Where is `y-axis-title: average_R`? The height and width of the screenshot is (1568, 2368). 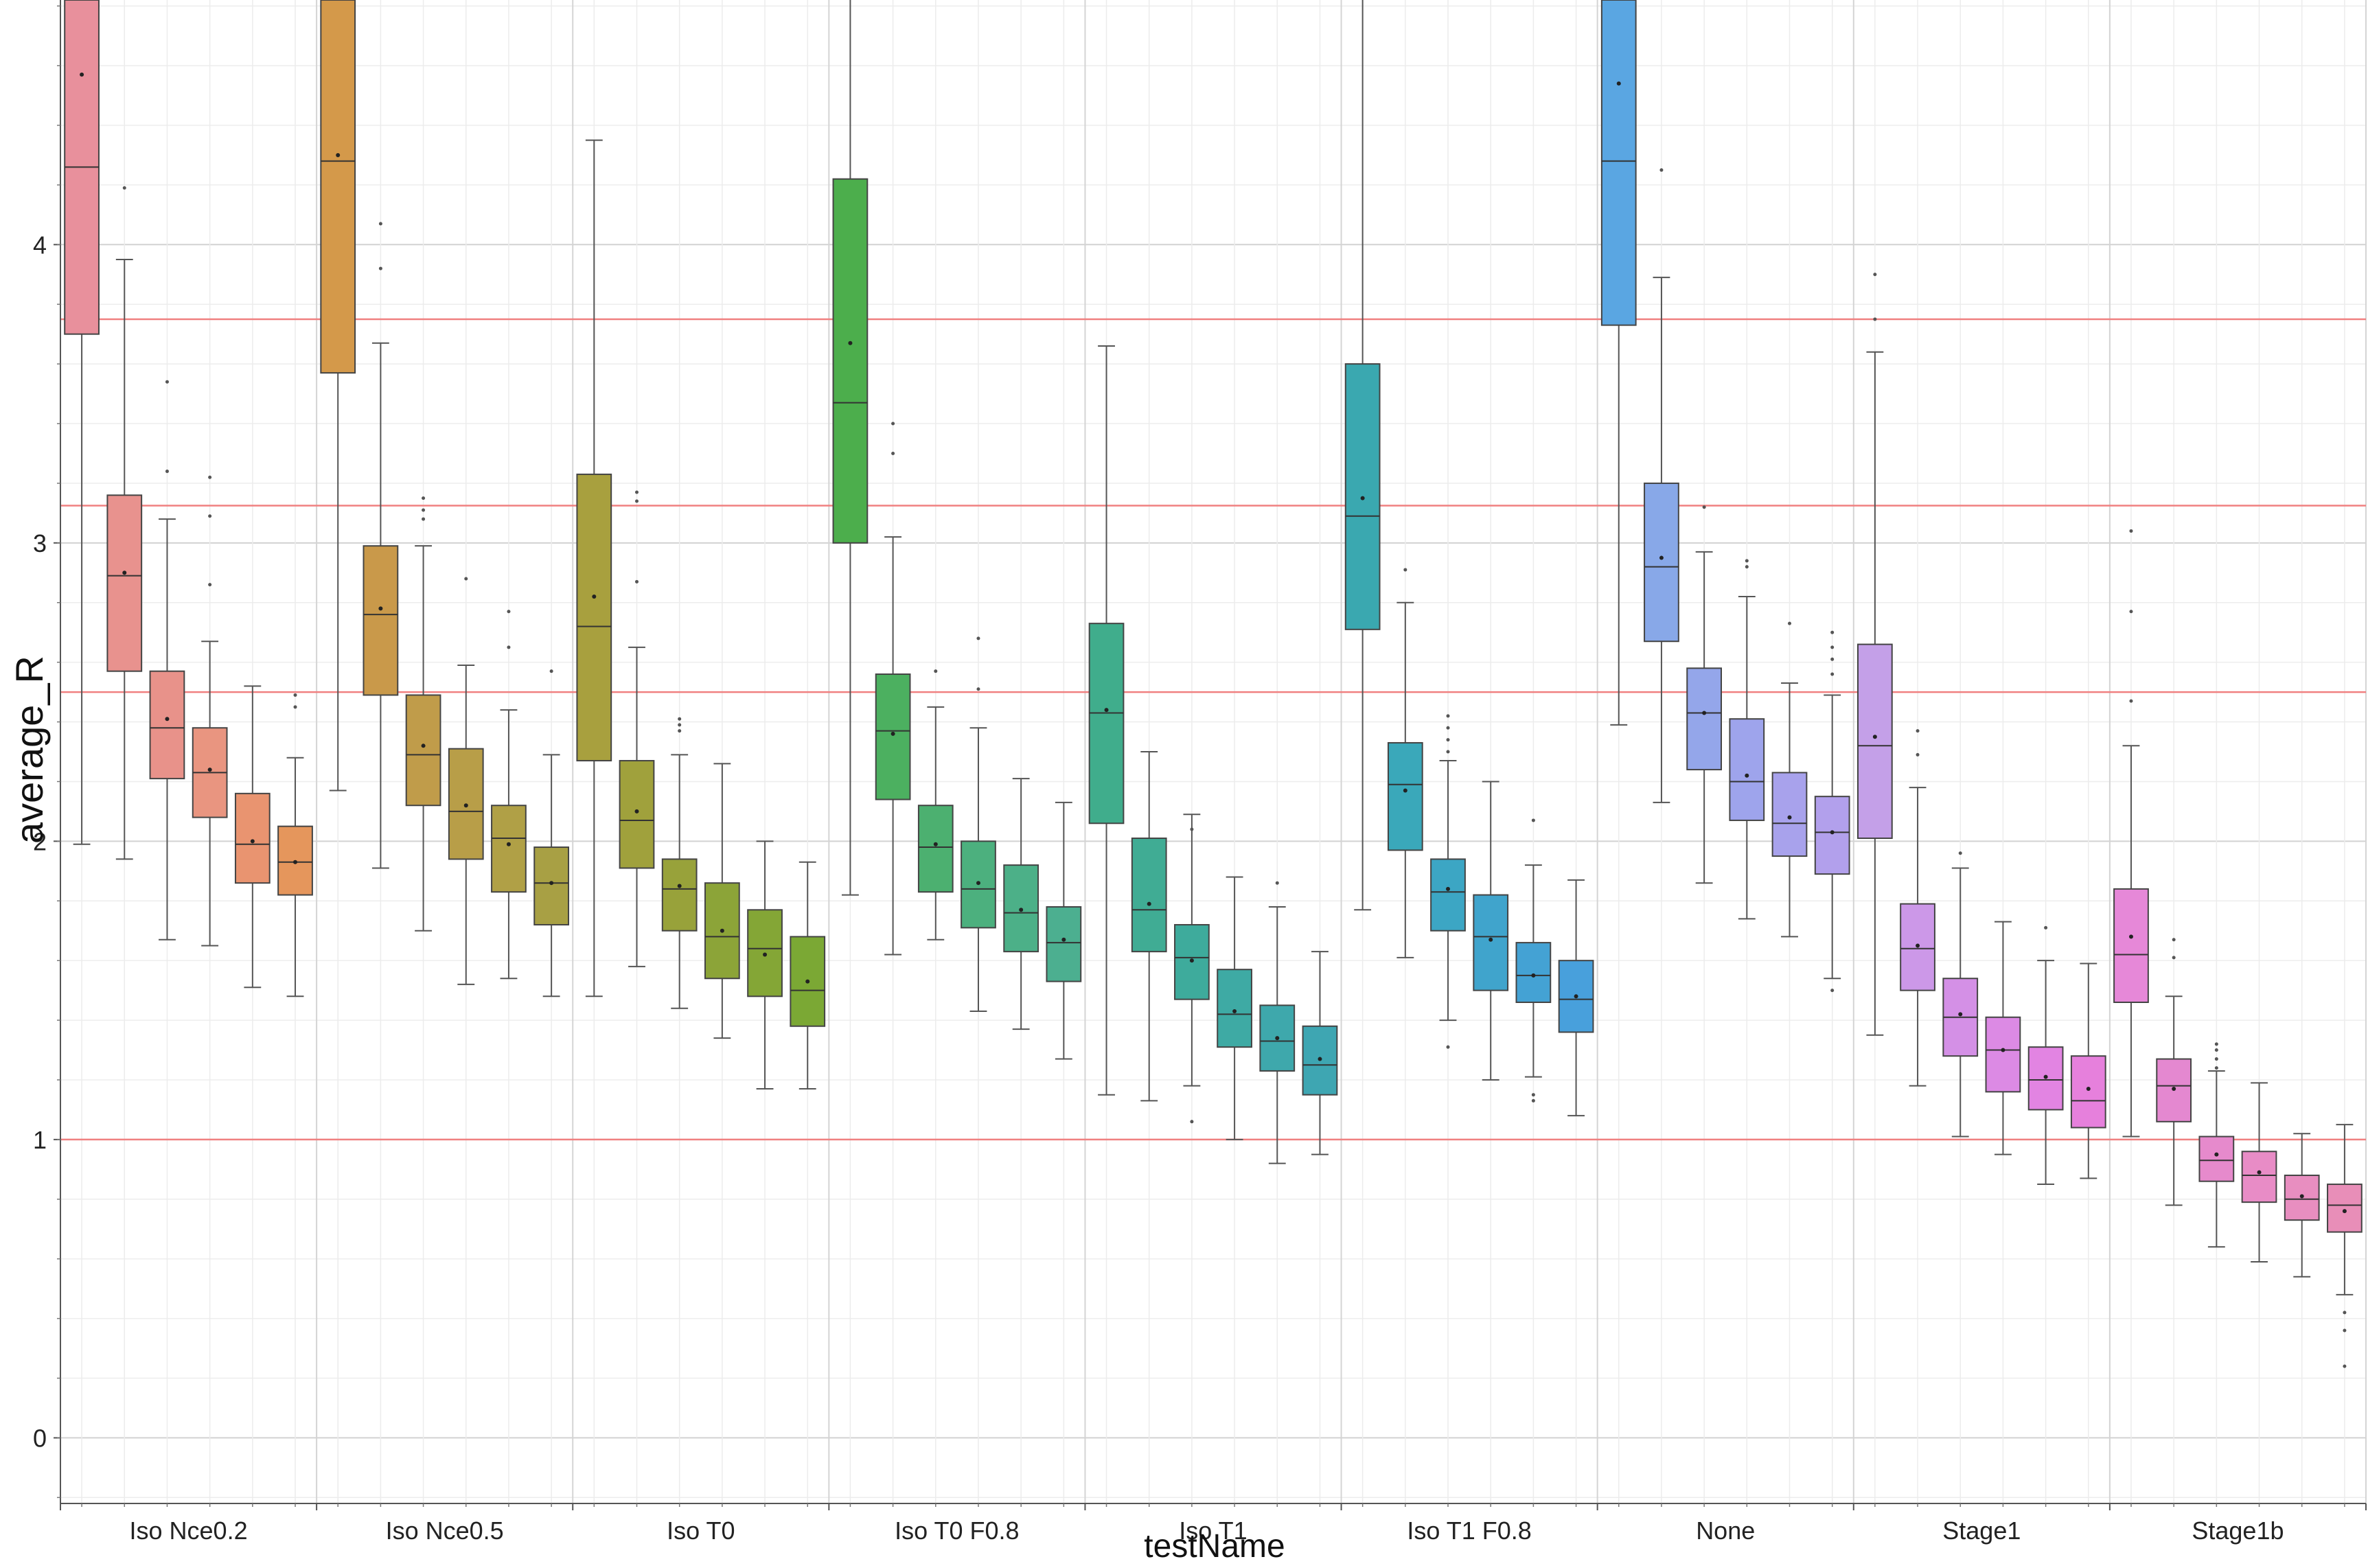
y-axis-title: average_R is located at coordinates (29, 750).